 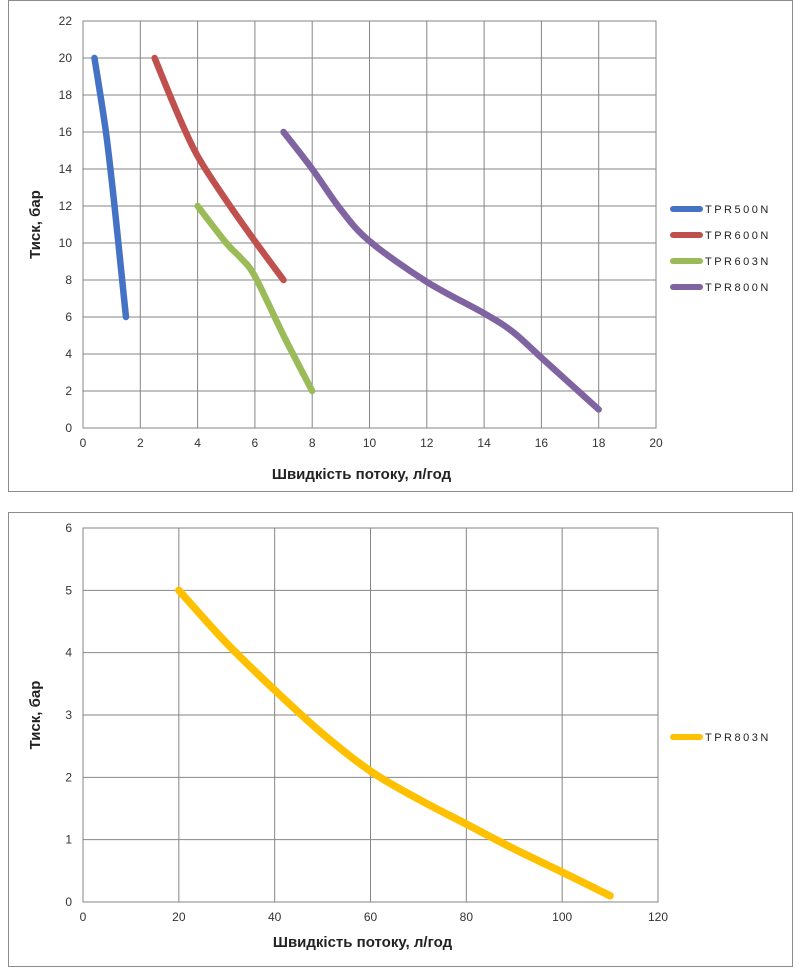 What do you see at coordinates (68, 280) in the screenshot?
I see `y-tick-label: 8` at bounding box center [68, 280].